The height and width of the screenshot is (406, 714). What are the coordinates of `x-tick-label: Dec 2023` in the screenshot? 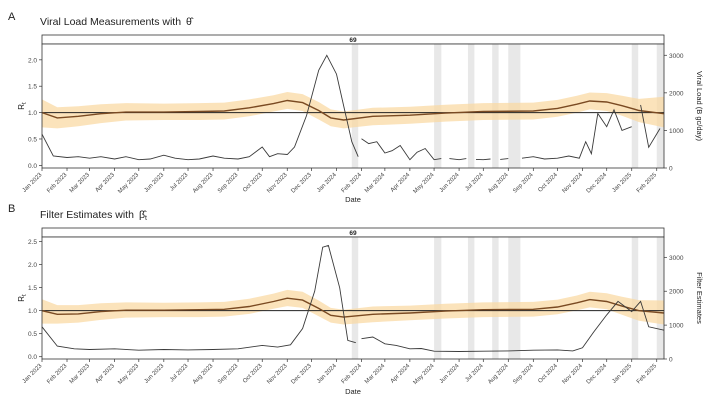 It's located at (301, 374).